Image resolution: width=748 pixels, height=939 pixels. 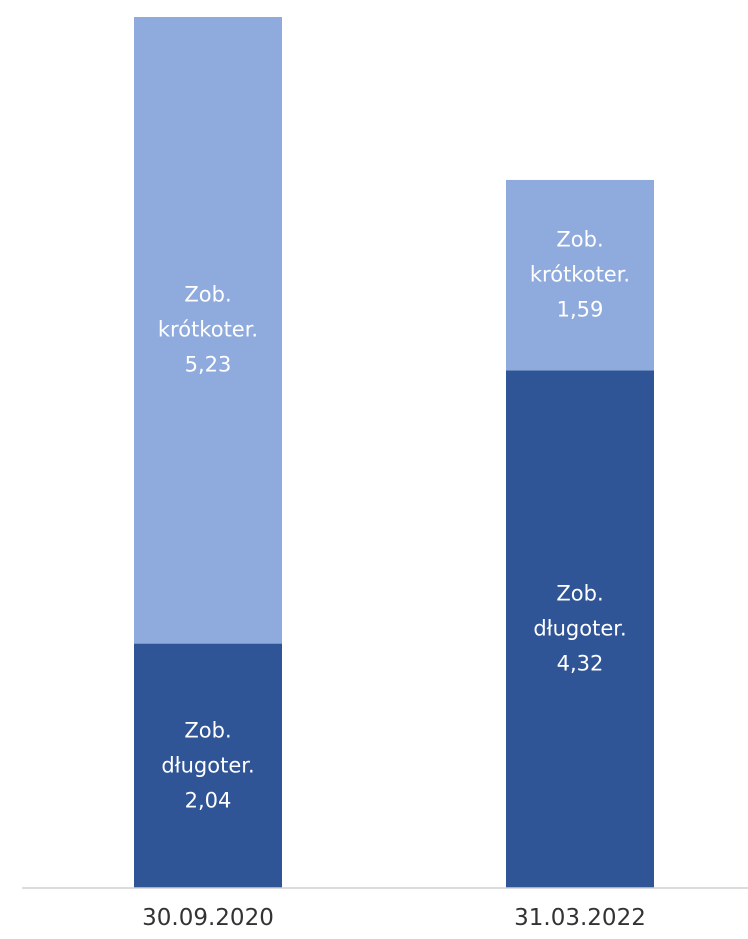 What do you see at coordinates (580, 918) in the screenshot?
I see `x-tick-label: 31.03.2022` at bounding box center [580, 918].